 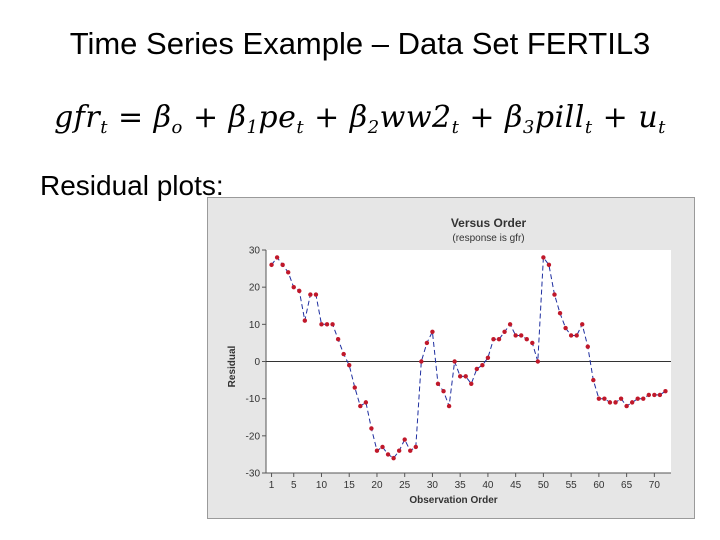 What do you see at coordinates (253, 399) in the screenshot?
I see `y-tick-label: -10` at bounding box center [253, 399].